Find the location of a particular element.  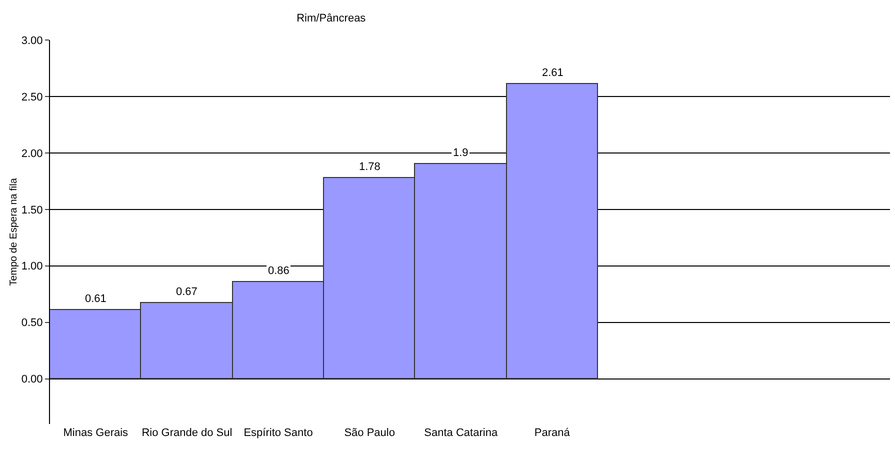

data-label: 1.78 is located at coordinates (369, 167).